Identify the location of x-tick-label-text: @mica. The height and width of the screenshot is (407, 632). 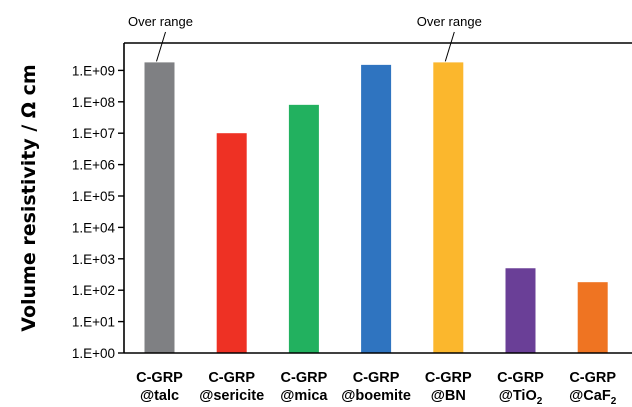
(304, 396).